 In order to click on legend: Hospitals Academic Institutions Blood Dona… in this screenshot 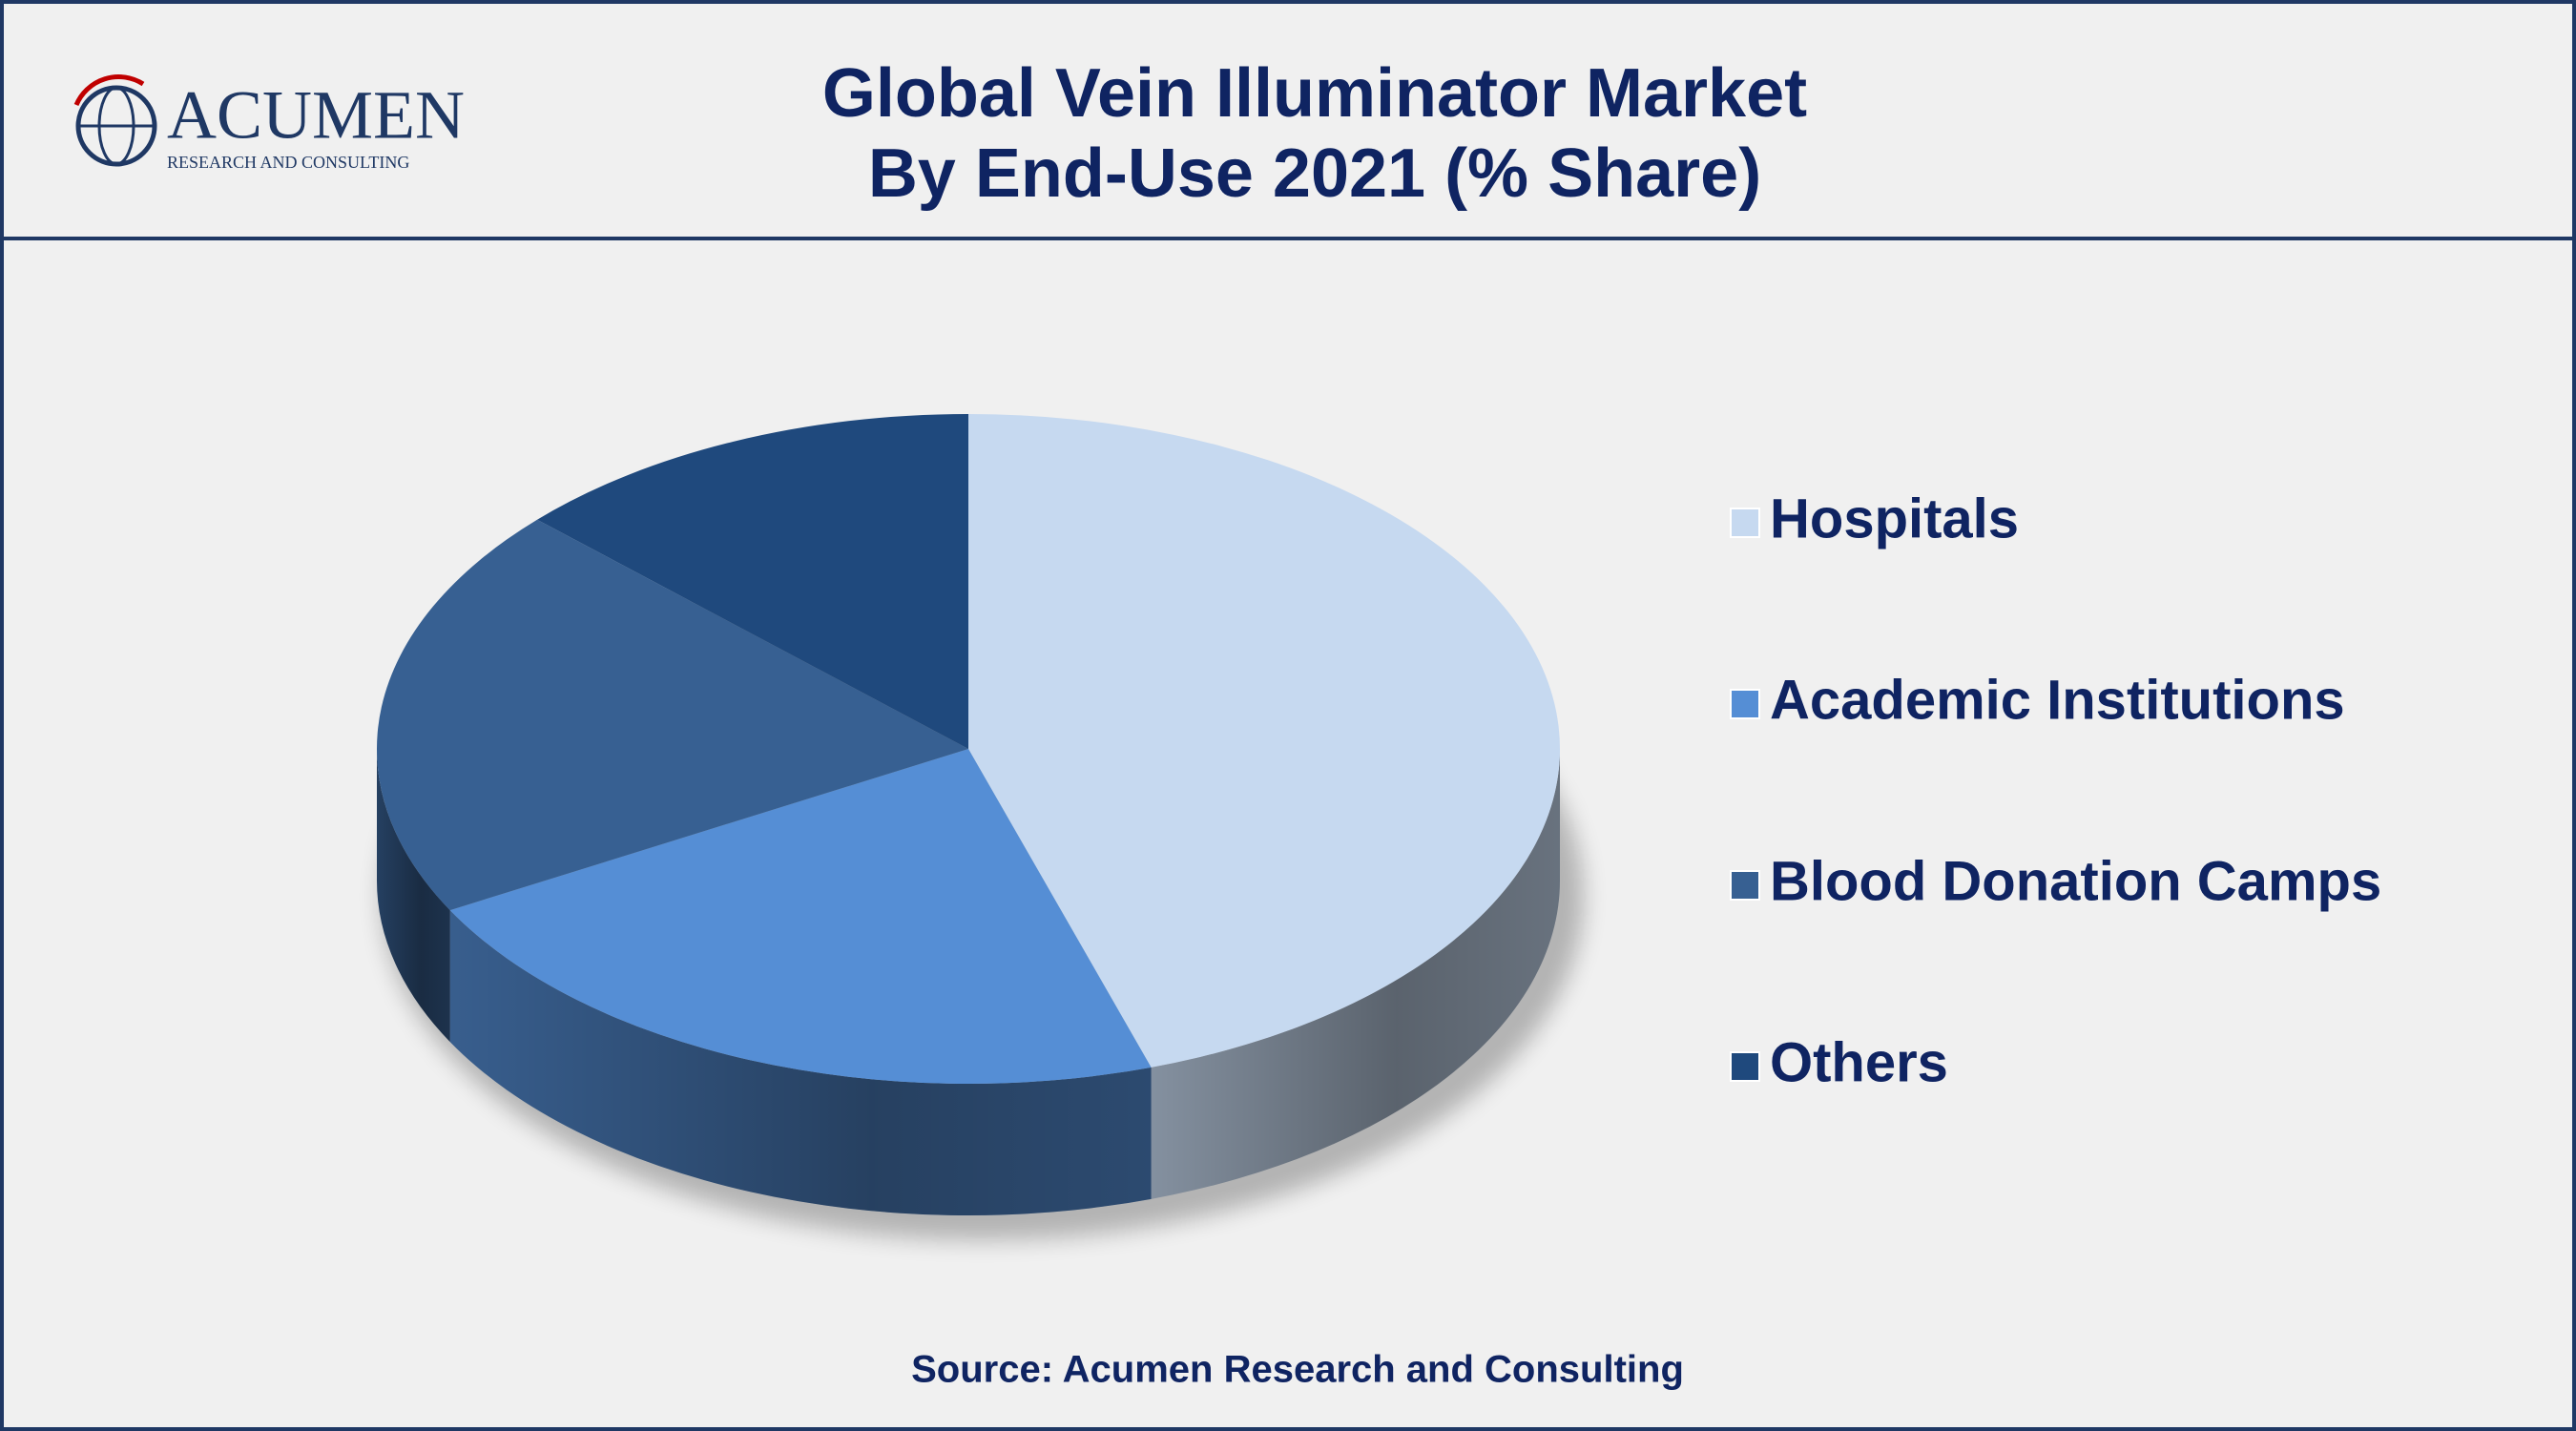, I will do `click(2055, 790)`.